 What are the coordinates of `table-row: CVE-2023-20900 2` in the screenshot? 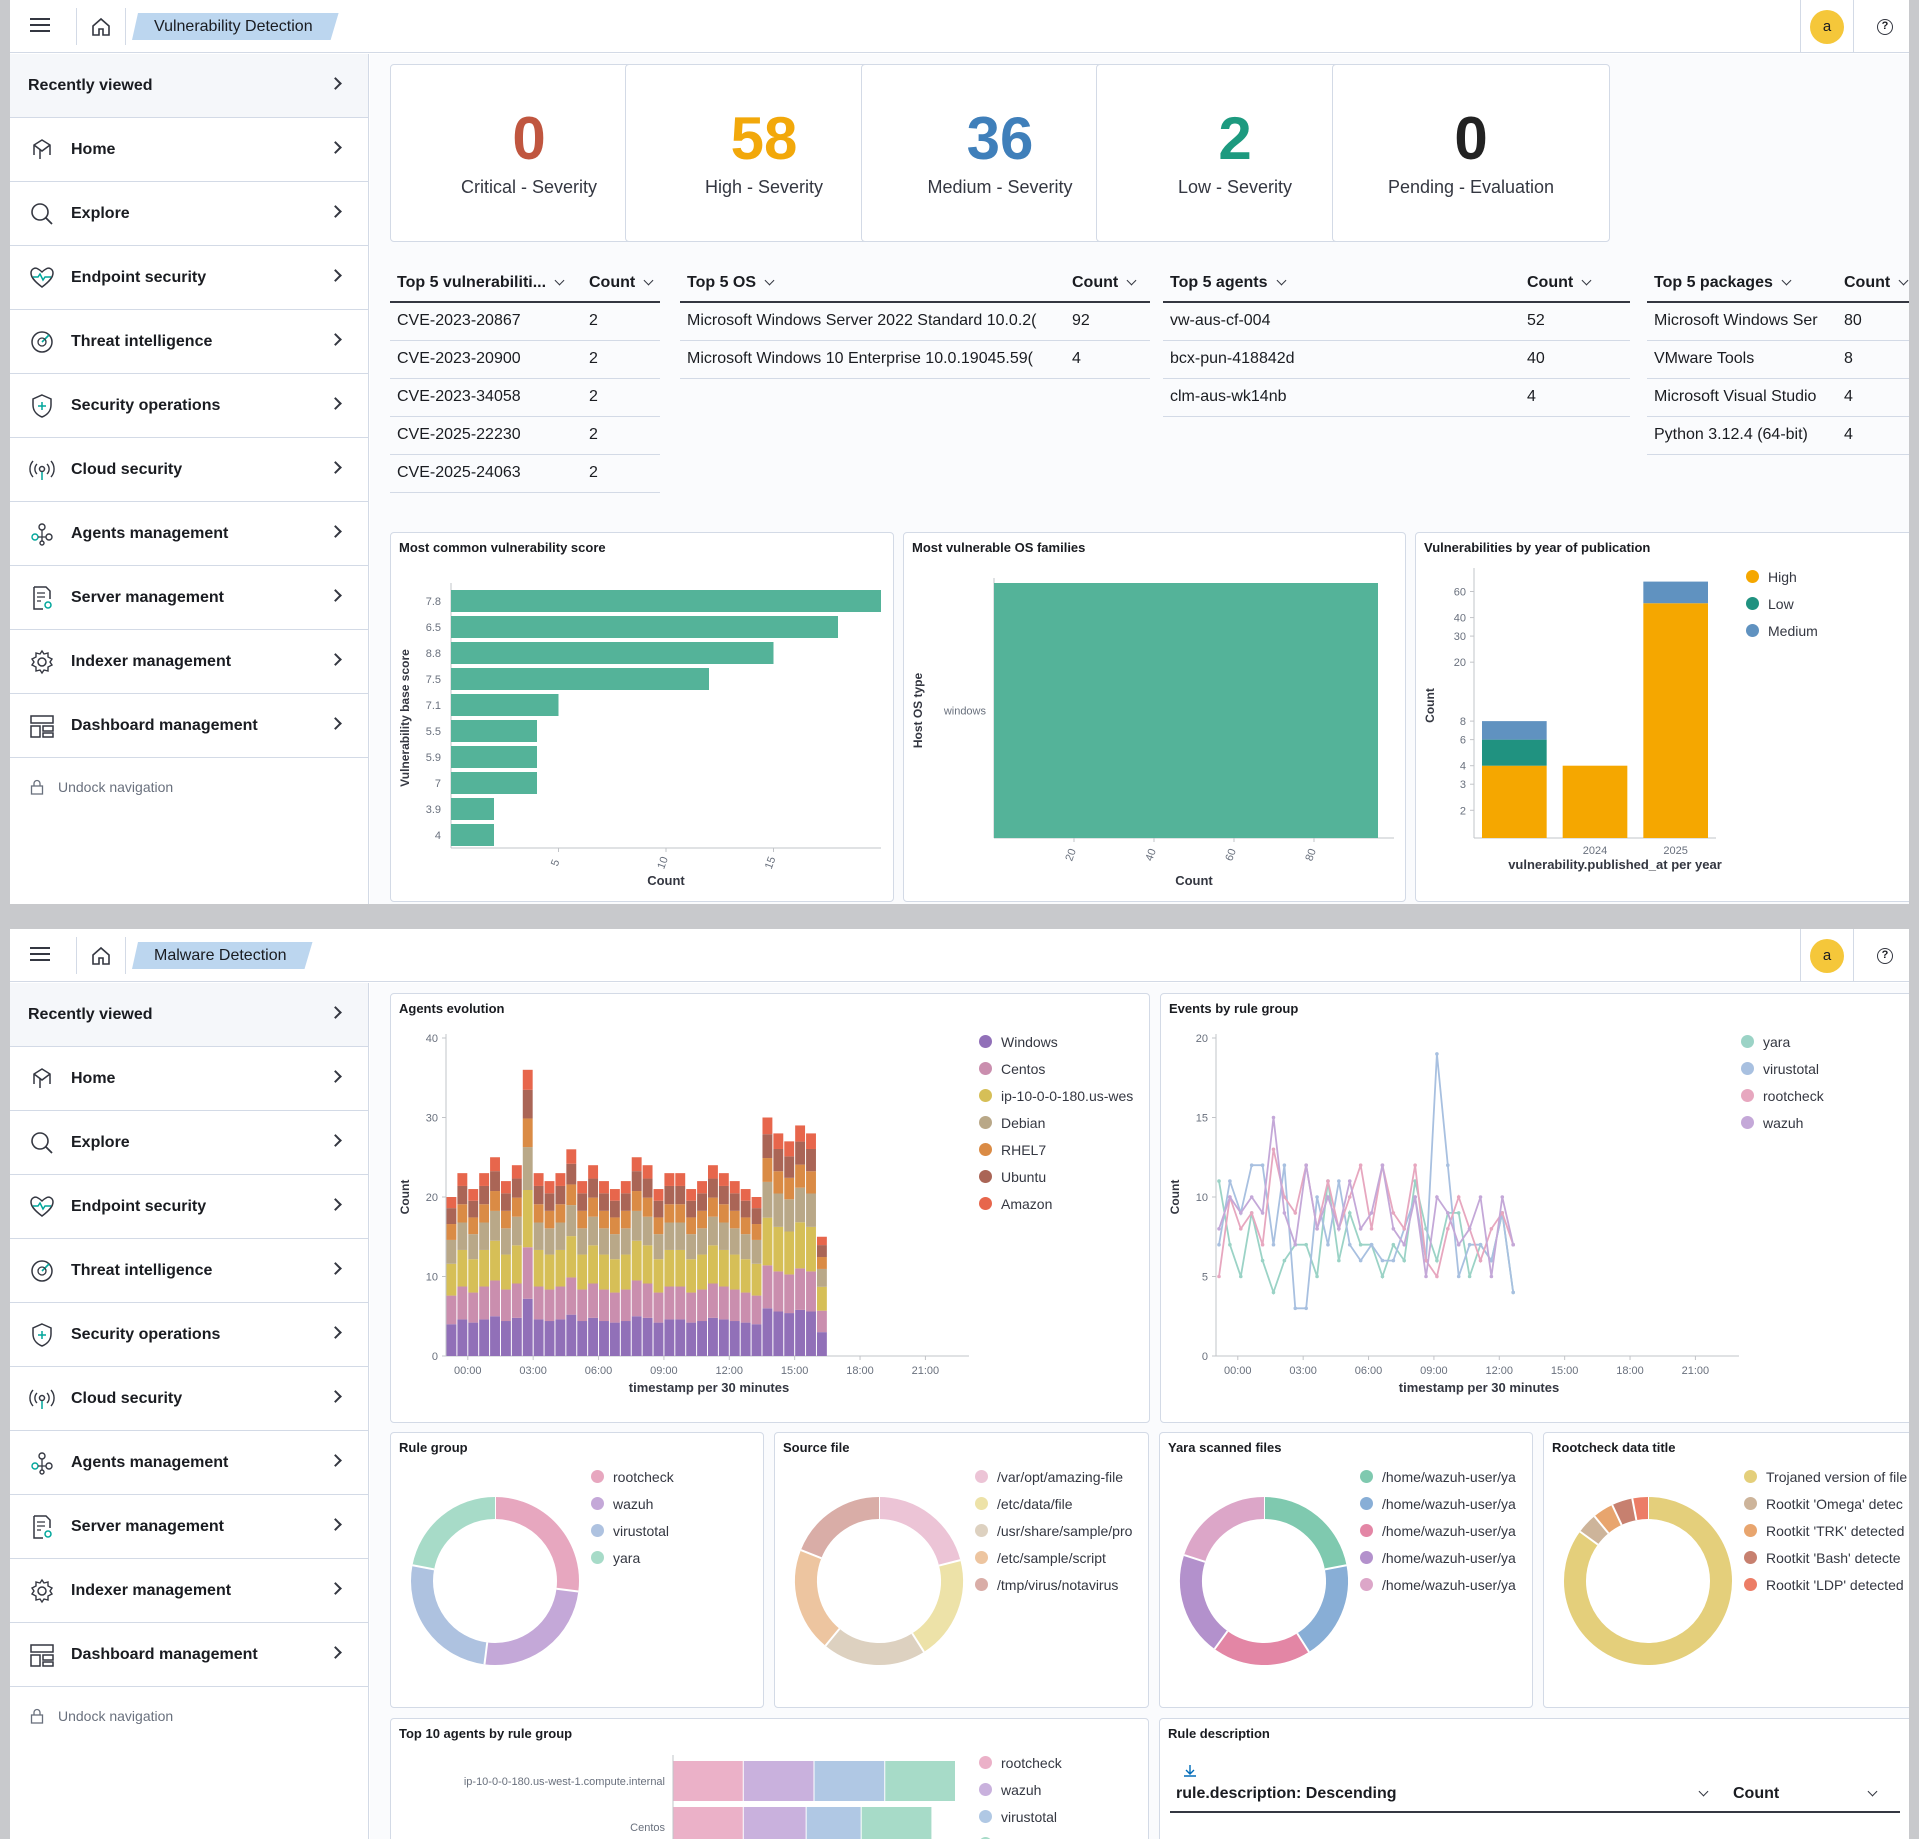 It's located at (525, 359).